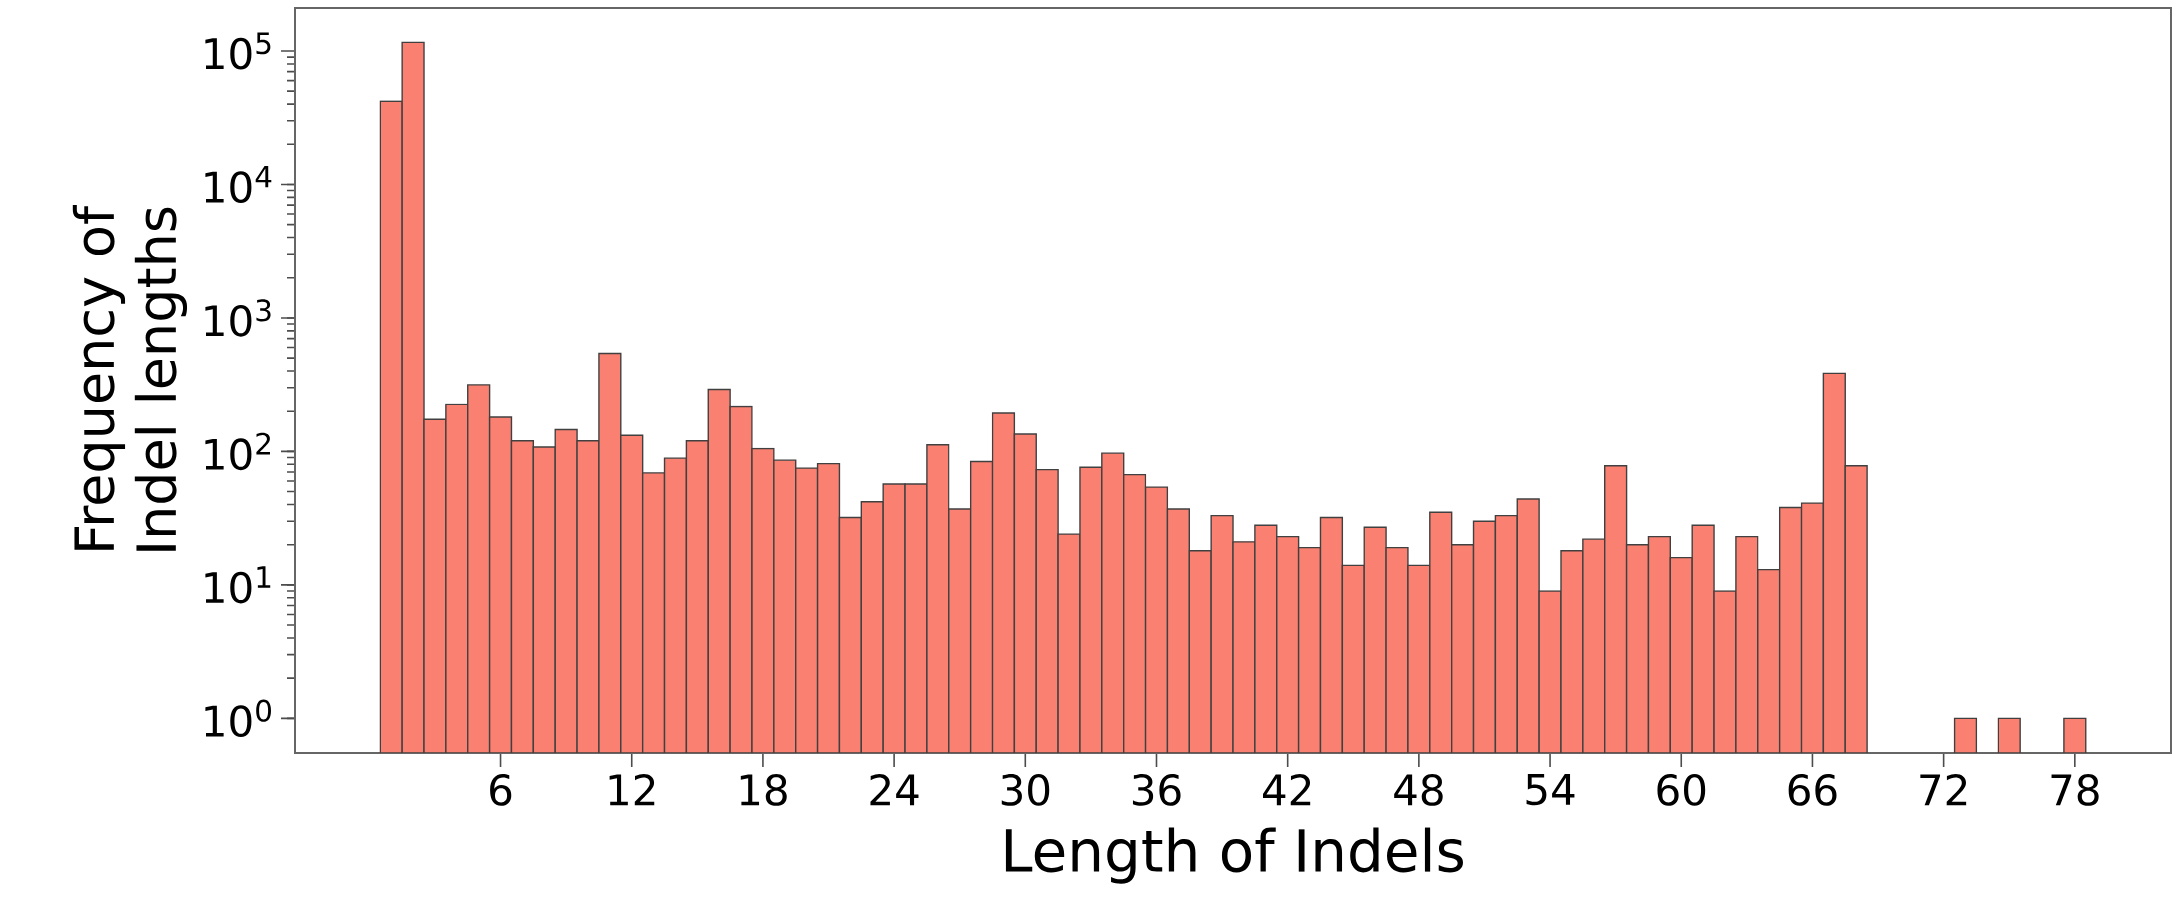  I want to click on y-tick-label: 10$^{2}$, so click(237, 451).